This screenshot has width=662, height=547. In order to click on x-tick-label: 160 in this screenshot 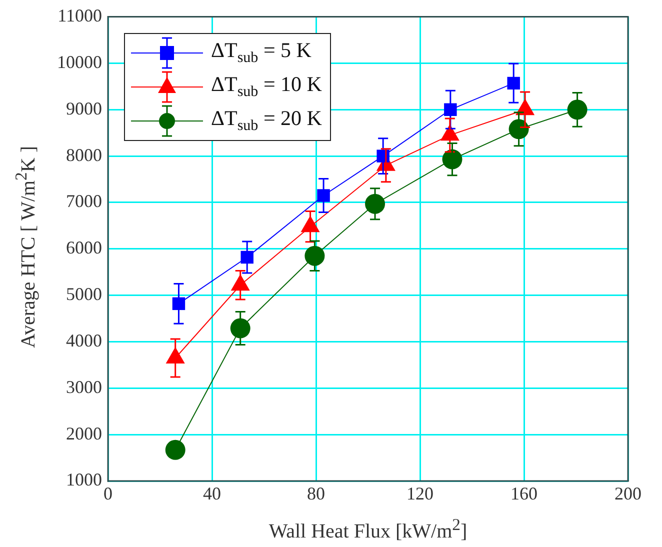, I will do `click(524, 494)`.